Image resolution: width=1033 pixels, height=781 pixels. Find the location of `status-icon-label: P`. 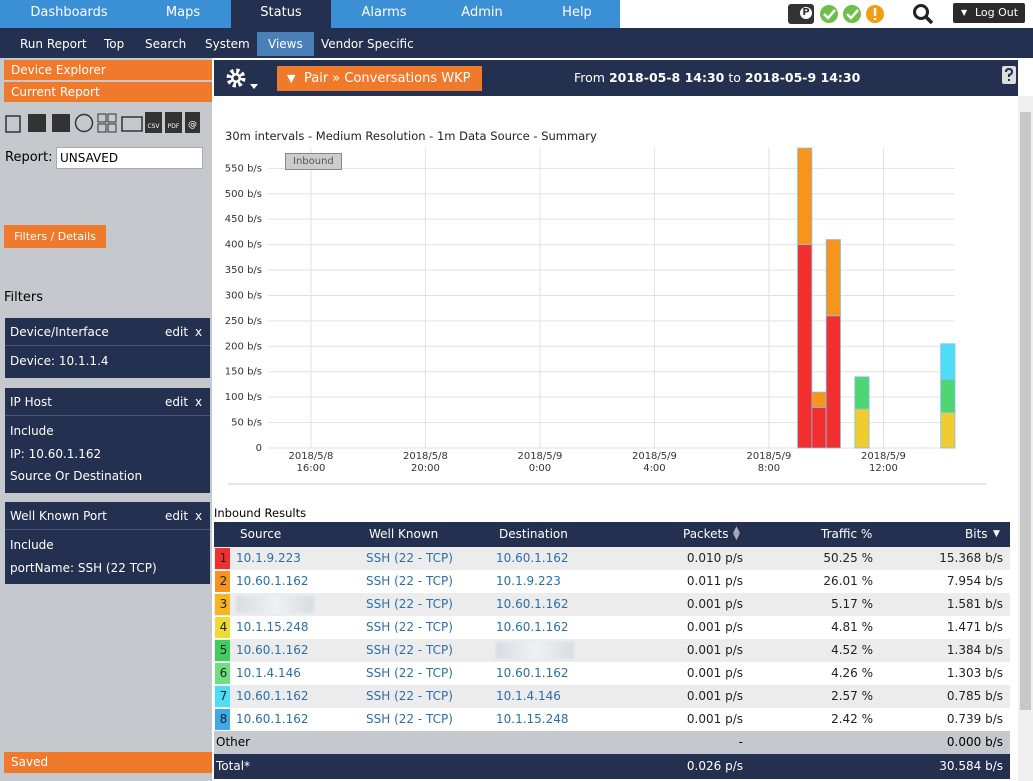

status-icon-label: P is located at coordinates (806, 13).